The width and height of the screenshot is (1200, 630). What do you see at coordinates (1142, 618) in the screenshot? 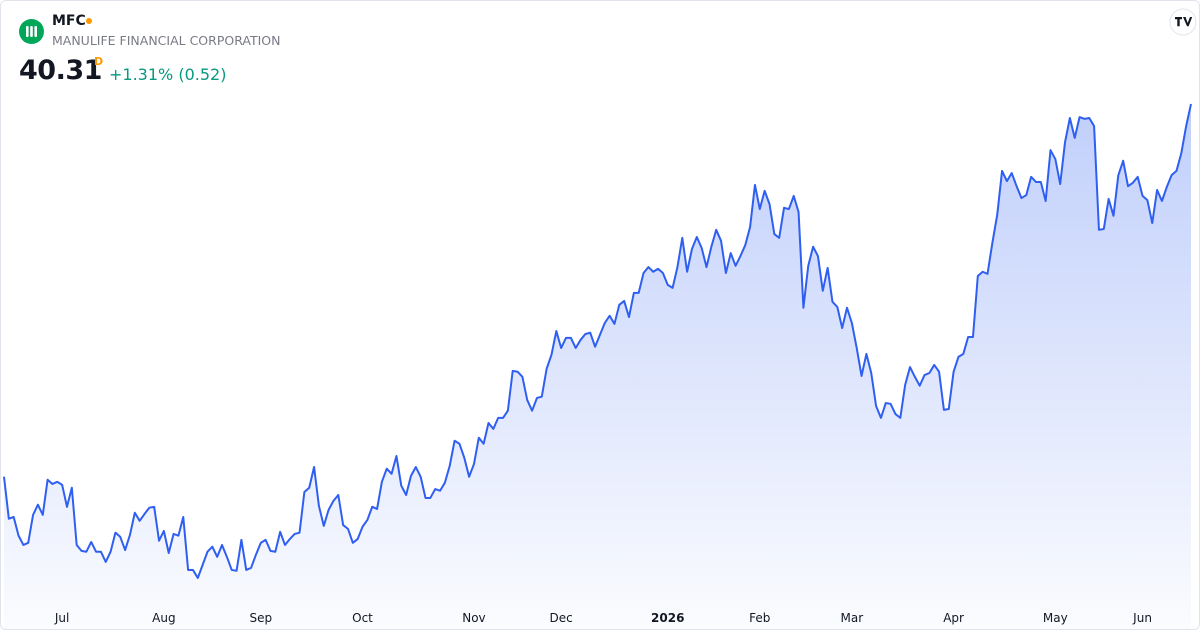
I see `x-tick-label: Jun` at bounding box center [1142, 618].